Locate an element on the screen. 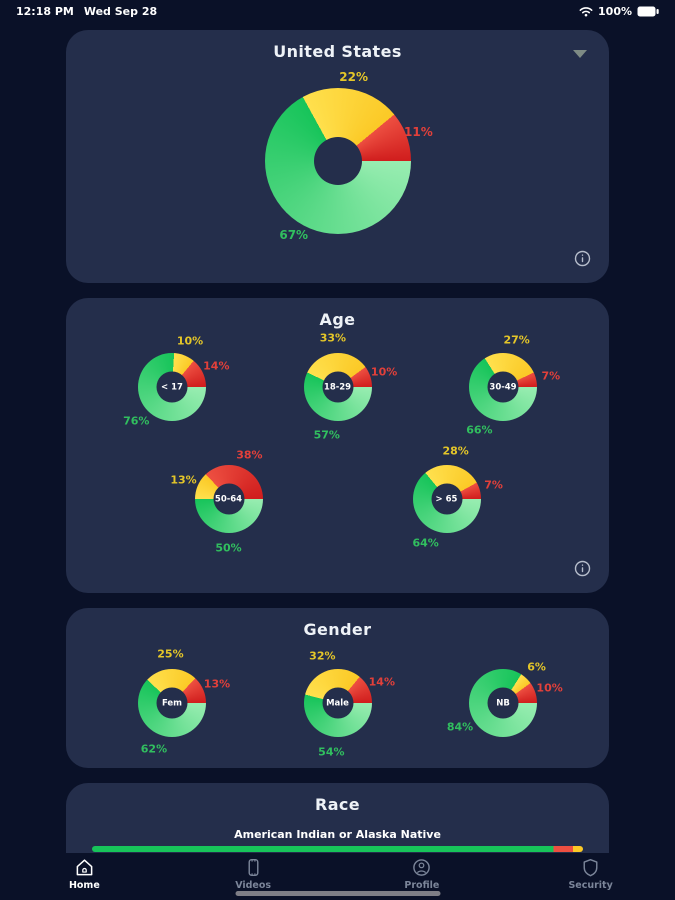  battery-percent: 100% is located at coordinates (615, 11).